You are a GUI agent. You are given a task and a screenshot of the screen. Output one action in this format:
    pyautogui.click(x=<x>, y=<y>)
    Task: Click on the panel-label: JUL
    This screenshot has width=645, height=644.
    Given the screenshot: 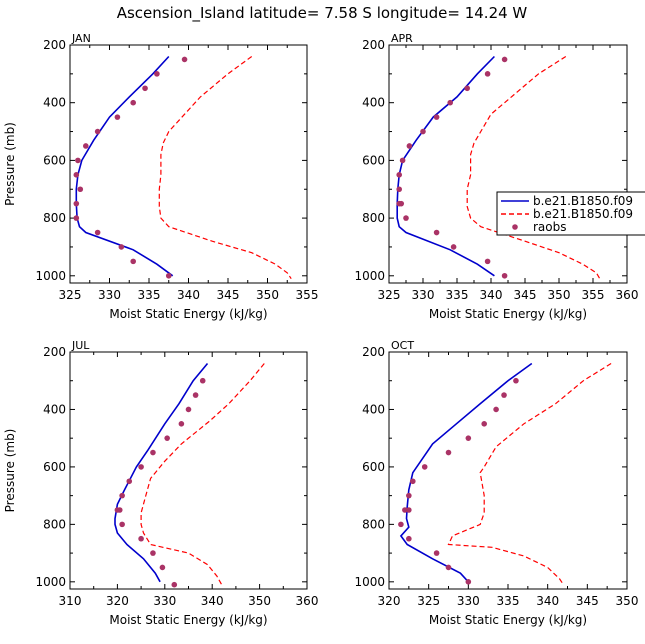 What is the action you would take?
    pyautogui.click(x=80, y=345)
    